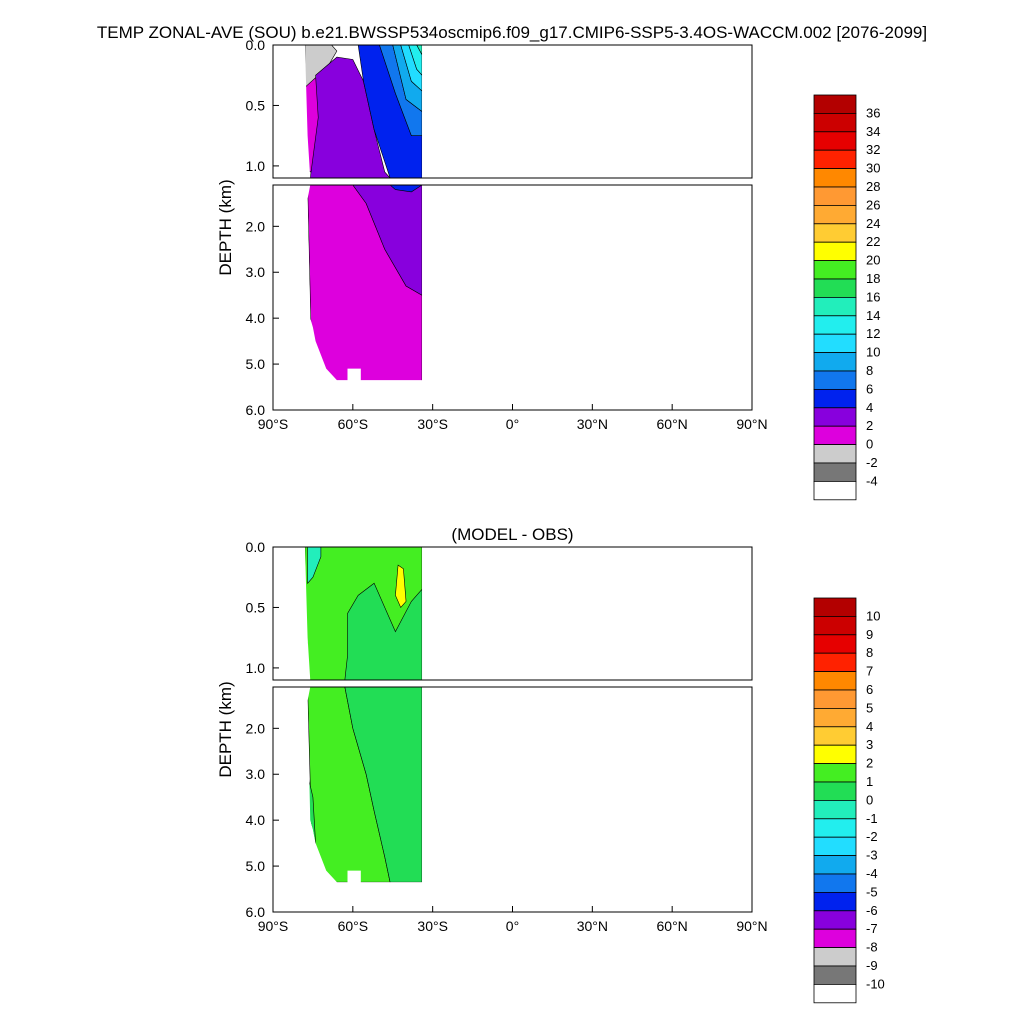 This screenshot has height=1024, width=1024. Describe the element at coordinates (872, 891) in the screenshot. I see `colorbar-label: -5` at that location.